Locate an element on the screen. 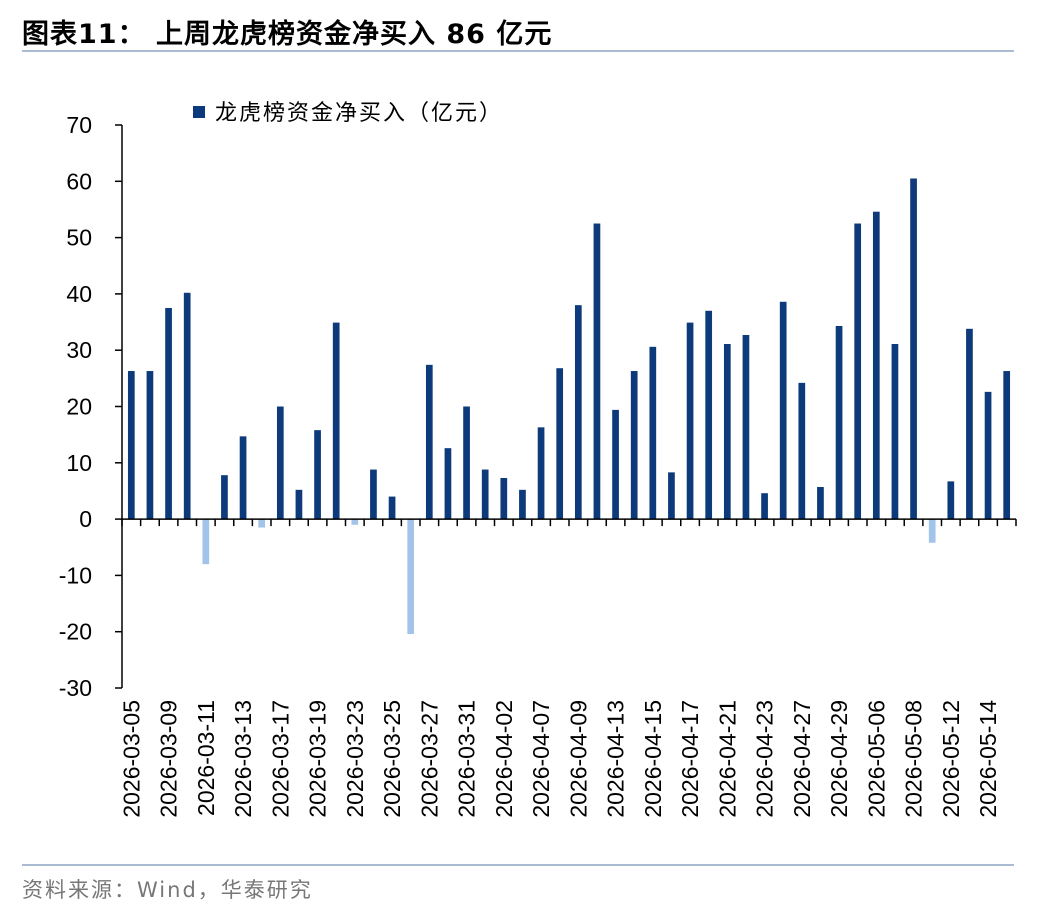  x-tick-label: 2026-03-23 is located at coordinates (355, 759).